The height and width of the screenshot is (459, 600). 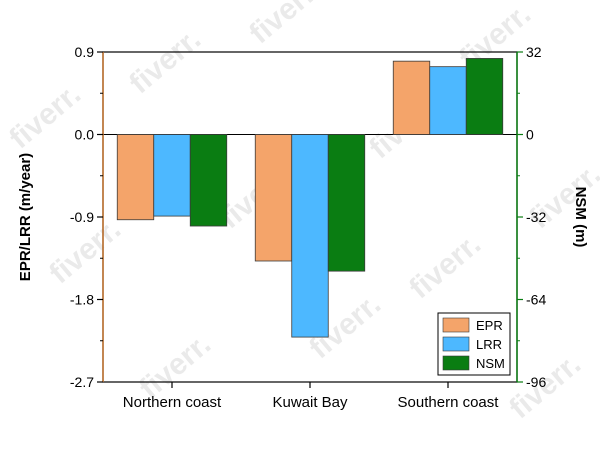 What do you see at coordinates (536, 382) in the screenshot?
I see `right-tick-label: -96` at bounding box center [536, 382].